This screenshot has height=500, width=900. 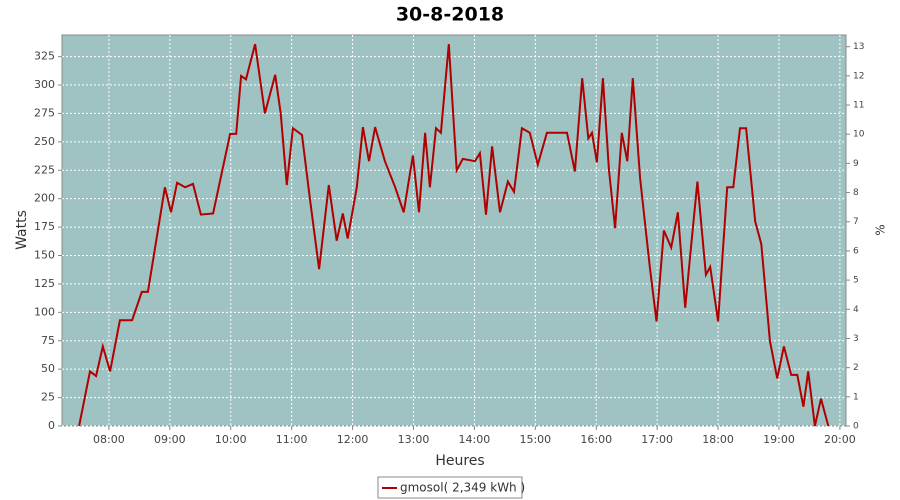 What do you see at coordinates (459, 461) in the screenshot?
I see `x-axis-label: Heures` at bounding box center [459, 461].